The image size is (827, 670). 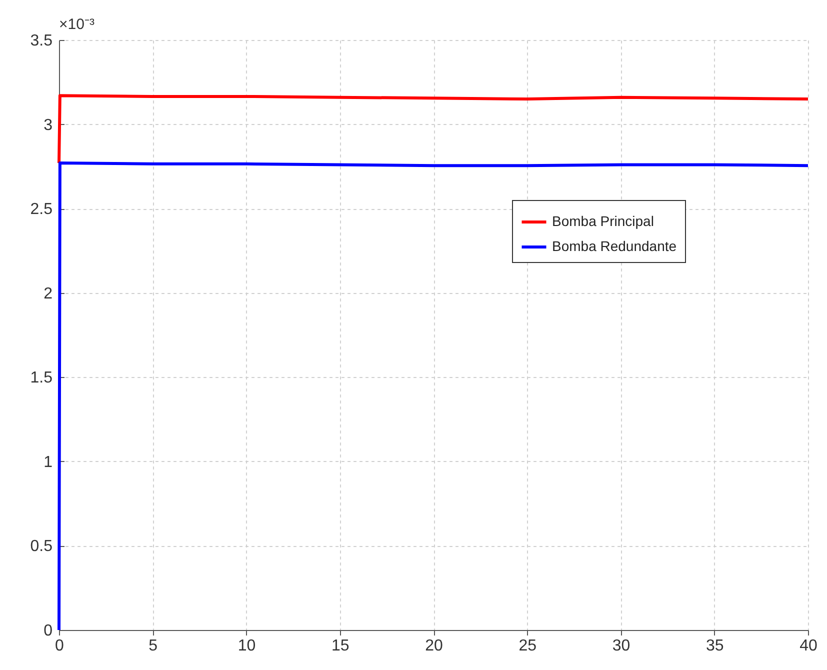 What do you see at coordinates (41, 378) in the screenshot?
I see `y-tick-label: 1.5` at bounding box center [41, 378].